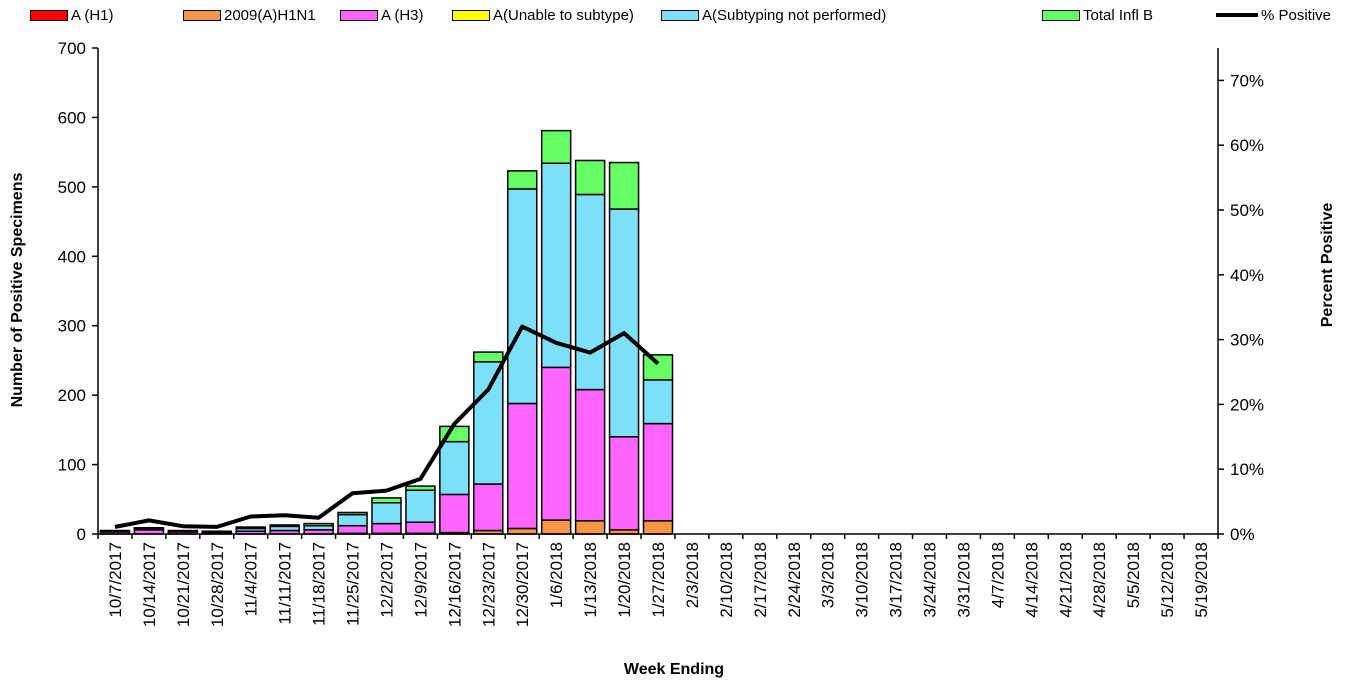 The width and height of the screenshot is (1348, 685). Describe the element at coordinates (760, 580) in the screenshot. I see `x-tick-label: 2/17/2018` at that location.